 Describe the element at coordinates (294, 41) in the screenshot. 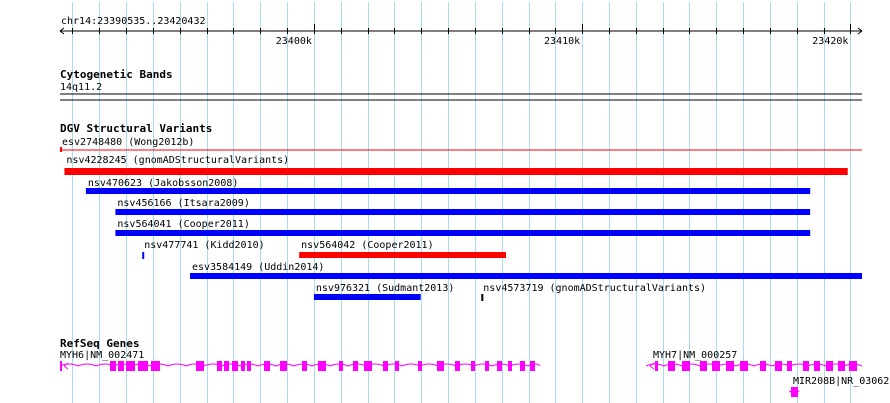

I see `ruler-tick-label: 23400k` at that location.